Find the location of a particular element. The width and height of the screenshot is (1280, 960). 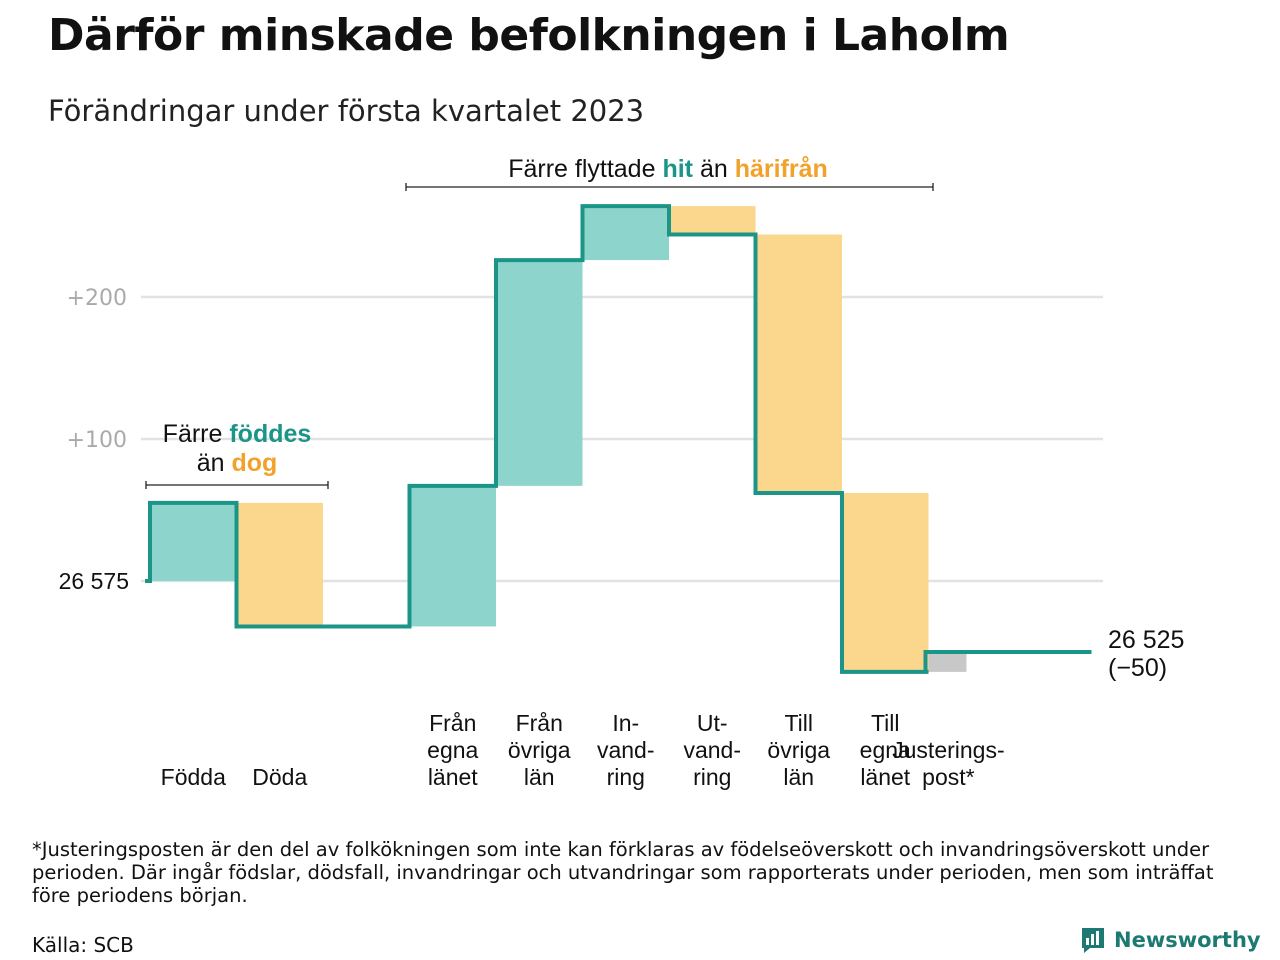

end-change-label: (−50) is located at coordinates (1137, 668).